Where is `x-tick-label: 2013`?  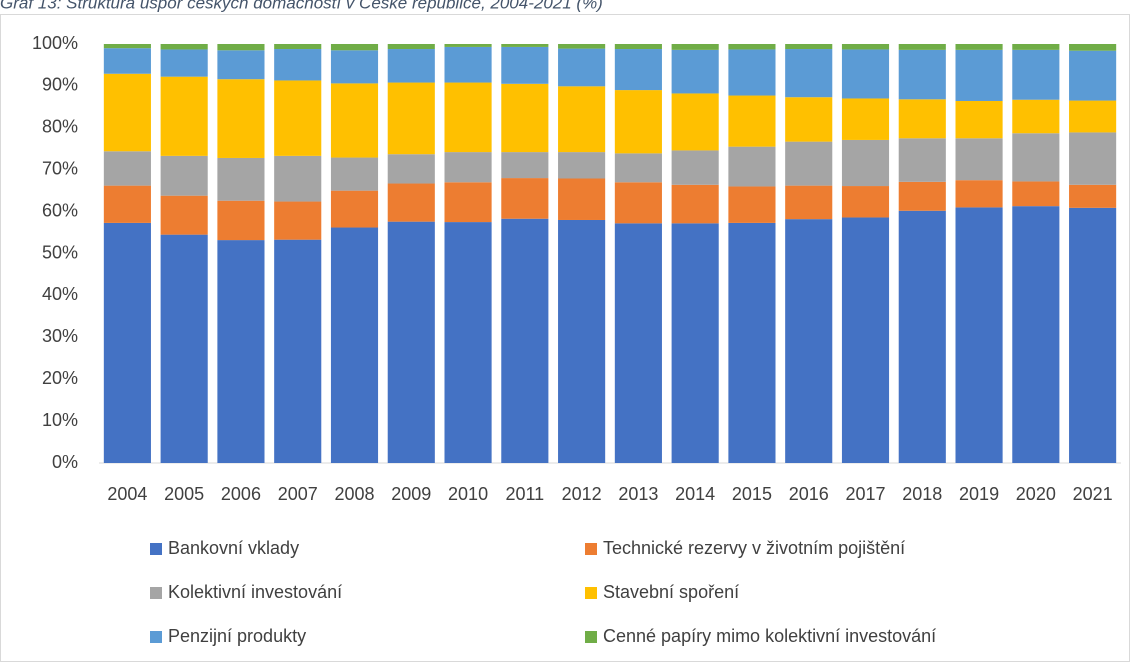 x-tick-label: 2013 is located at coordinates (638, 494).